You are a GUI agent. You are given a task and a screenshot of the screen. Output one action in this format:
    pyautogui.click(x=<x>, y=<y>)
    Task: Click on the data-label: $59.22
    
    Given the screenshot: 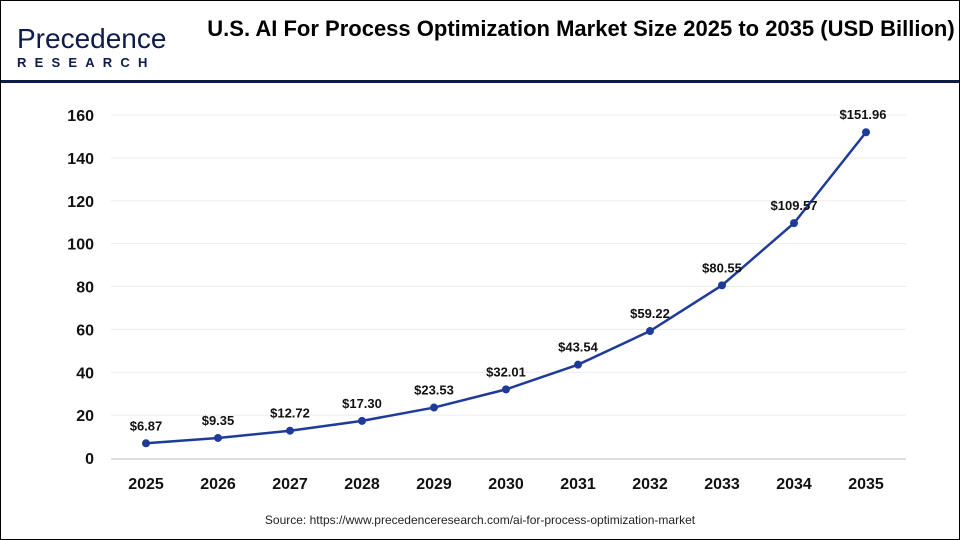 What is the action you would take?
    pyautogui.click(x=650, y=313)
    